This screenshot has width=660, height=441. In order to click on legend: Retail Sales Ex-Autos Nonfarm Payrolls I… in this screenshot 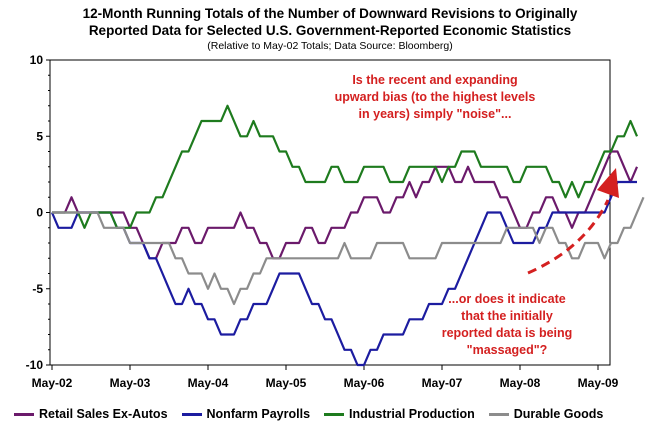, I will do `click(334, 414)`.